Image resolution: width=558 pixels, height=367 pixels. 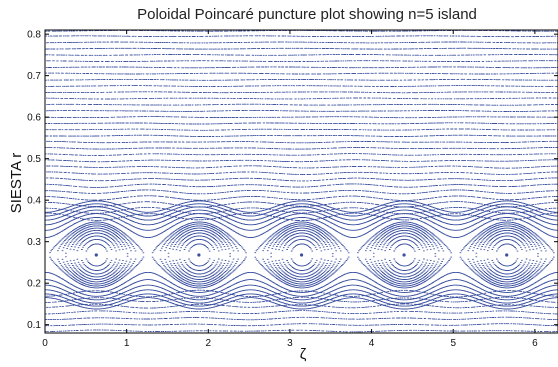 I want to click on x-tick-label: 4, so click(x=372, y=343).